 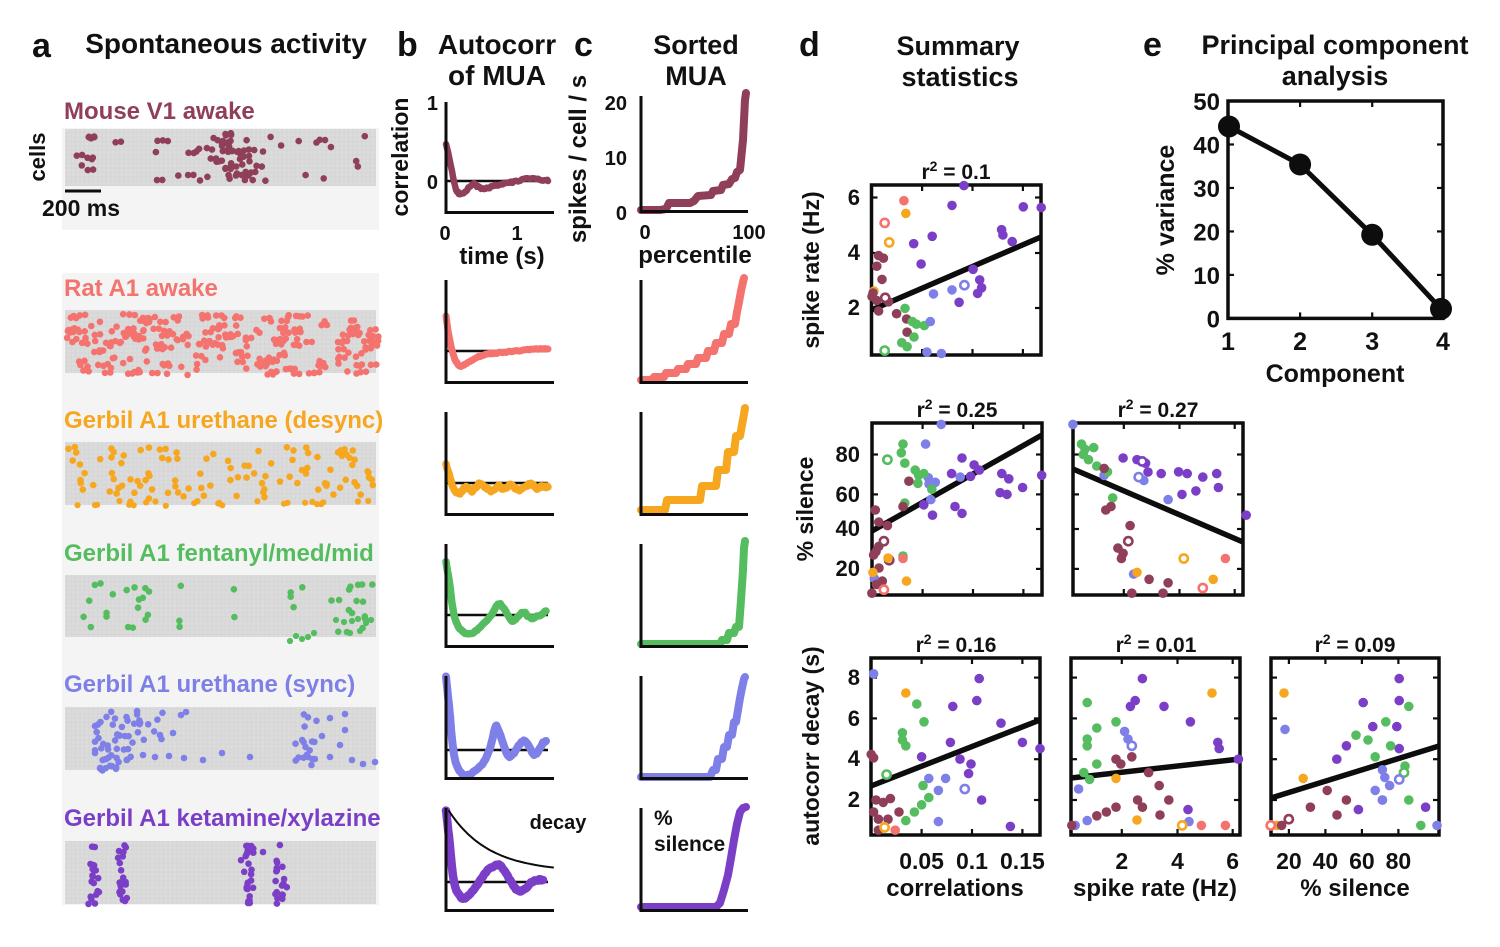 I want to click on svg-text: r2 = 0.01, so click(x=1156, y=644).